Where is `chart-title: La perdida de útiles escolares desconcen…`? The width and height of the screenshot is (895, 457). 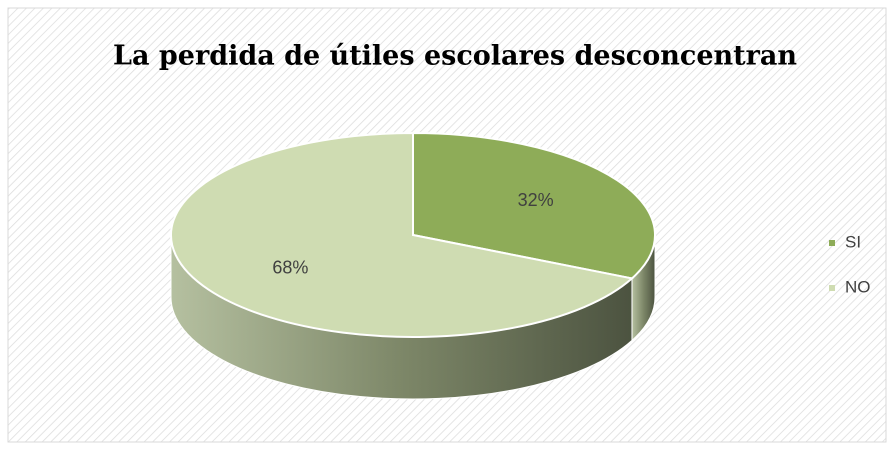
chart-title: La perdida de útiles escolares desconcen… is located at coordinates (455, 56).